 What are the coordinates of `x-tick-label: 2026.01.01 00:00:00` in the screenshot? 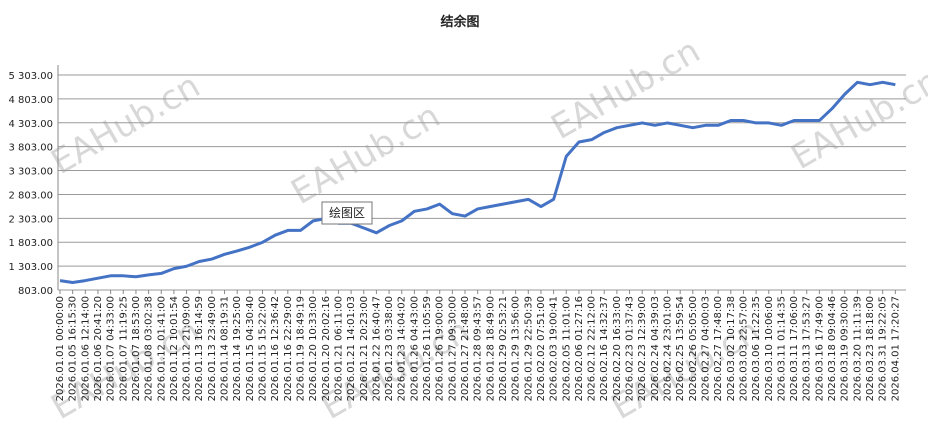 It's located at (60, 348).